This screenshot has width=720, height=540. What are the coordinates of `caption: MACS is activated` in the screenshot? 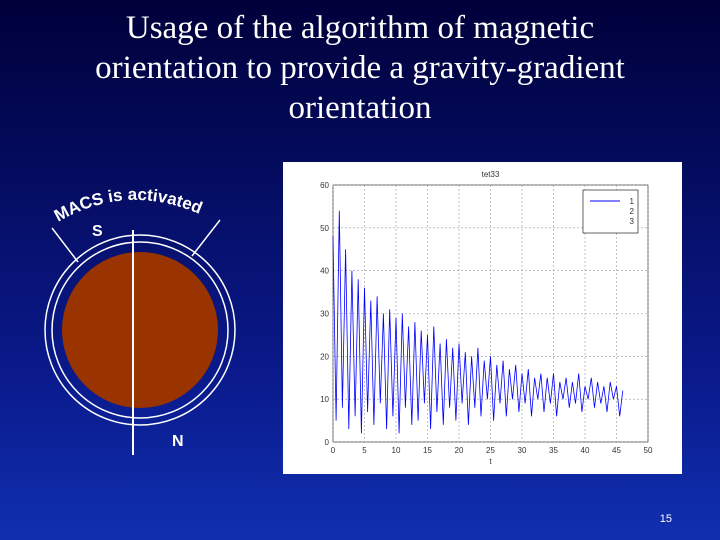 It's located at (128, 205).